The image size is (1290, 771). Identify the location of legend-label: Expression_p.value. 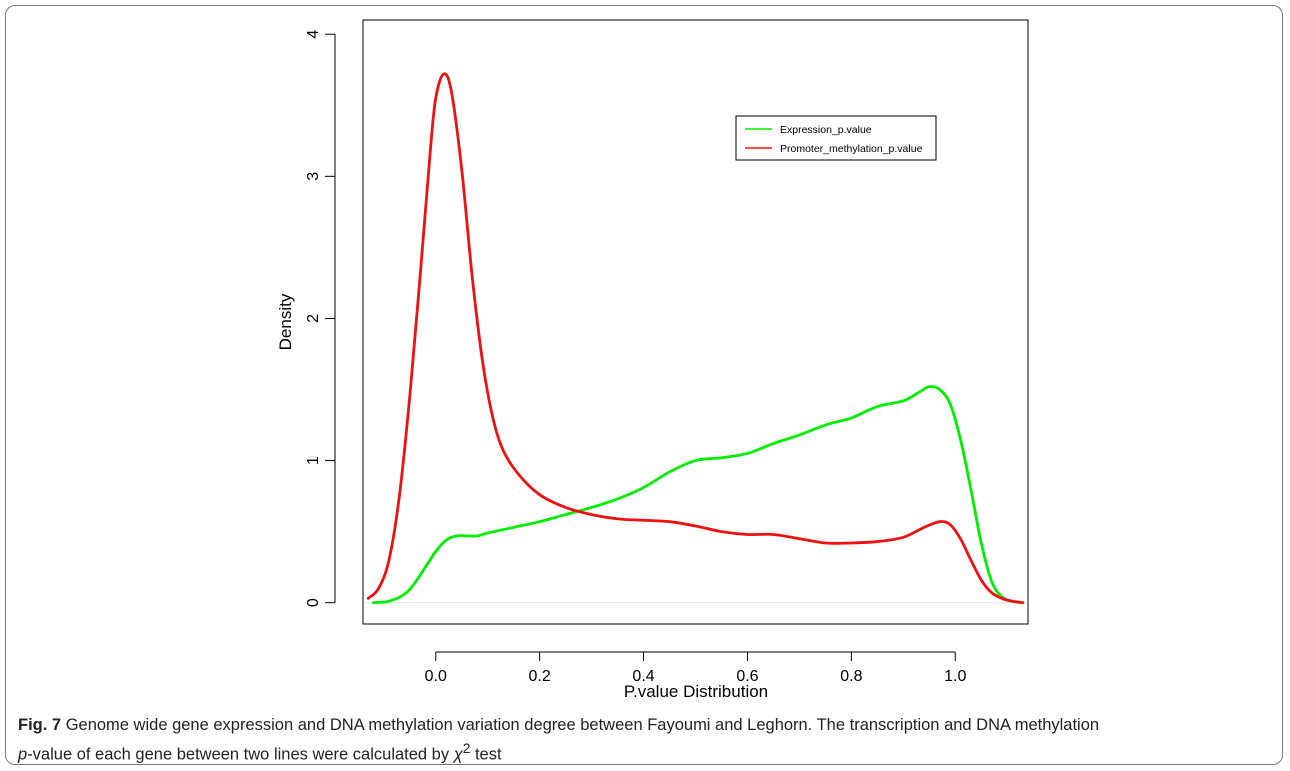
(826, 130).